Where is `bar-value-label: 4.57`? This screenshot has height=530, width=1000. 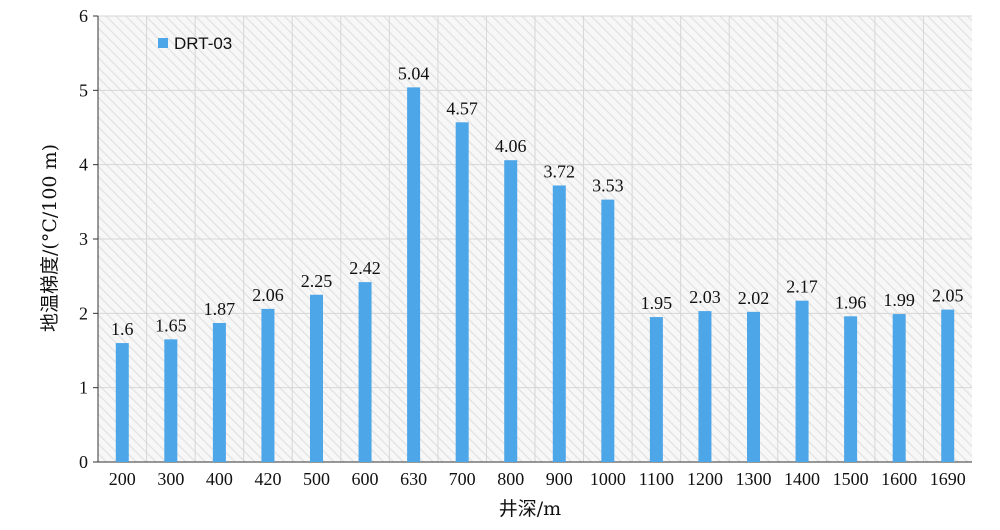
bar-value-label: 4.57 is located at coordinates (462, 108).